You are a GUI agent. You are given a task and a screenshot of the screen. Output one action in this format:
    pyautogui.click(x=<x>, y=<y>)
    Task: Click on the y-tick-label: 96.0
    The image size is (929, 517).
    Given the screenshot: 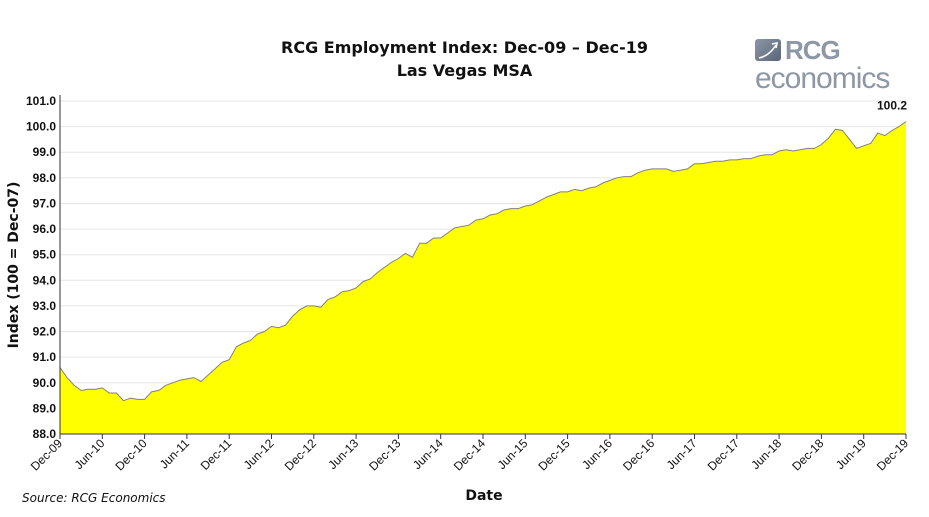 What is the action you would take?
    pyautogui.click(x=45, y=229)
    